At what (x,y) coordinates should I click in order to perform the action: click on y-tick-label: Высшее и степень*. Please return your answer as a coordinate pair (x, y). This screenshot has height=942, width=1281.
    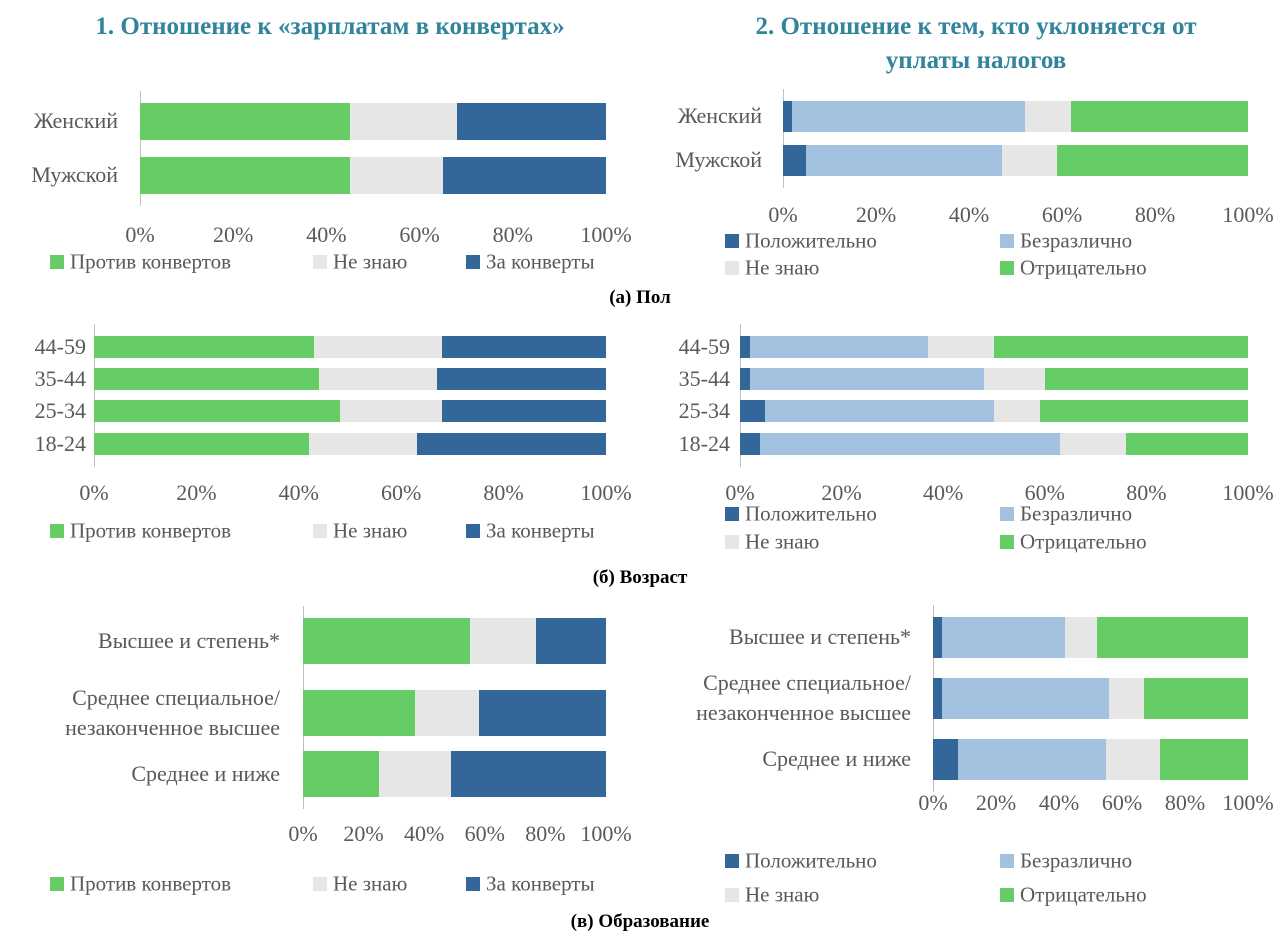
    Looking at the image, I should click on (189, 640).